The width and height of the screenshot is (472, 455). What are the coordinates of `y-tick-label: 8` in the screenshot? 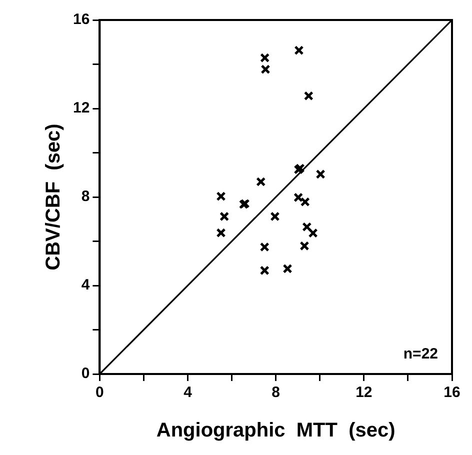 It's located at (85, 197).